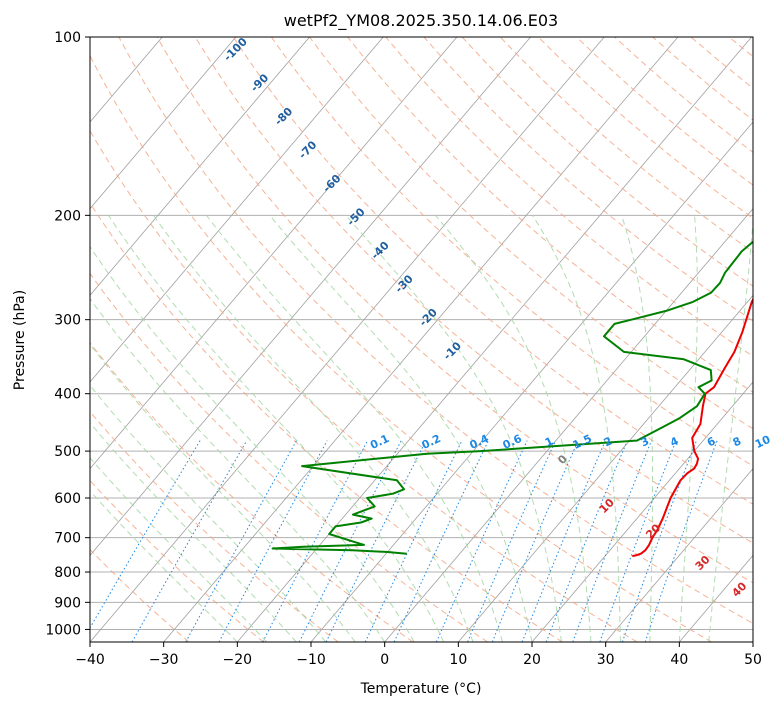 The width and height of the screenshot is (775, 712). Describe the element at coordinates (703, 563) in the screenshot. I see `moist-adiabat-label: 30` at that location.